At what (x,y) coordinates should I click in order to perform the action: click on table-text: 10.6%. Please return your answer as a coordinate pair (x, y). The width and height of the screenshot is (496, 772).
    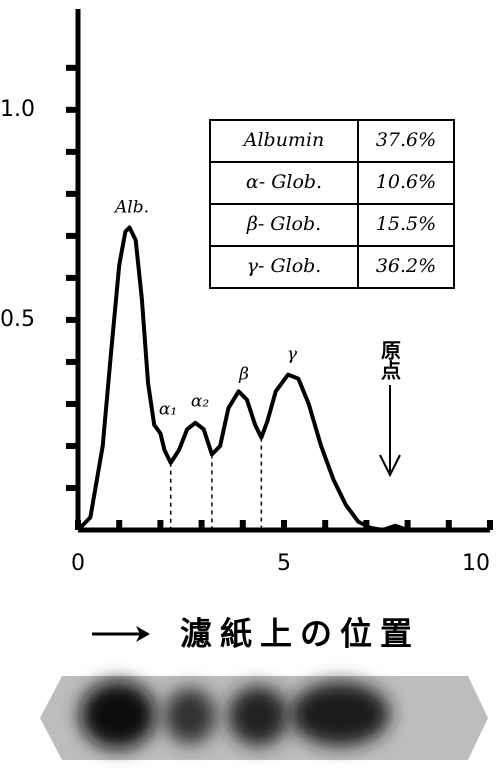
    Looking at the image, I should click on (406, 182).